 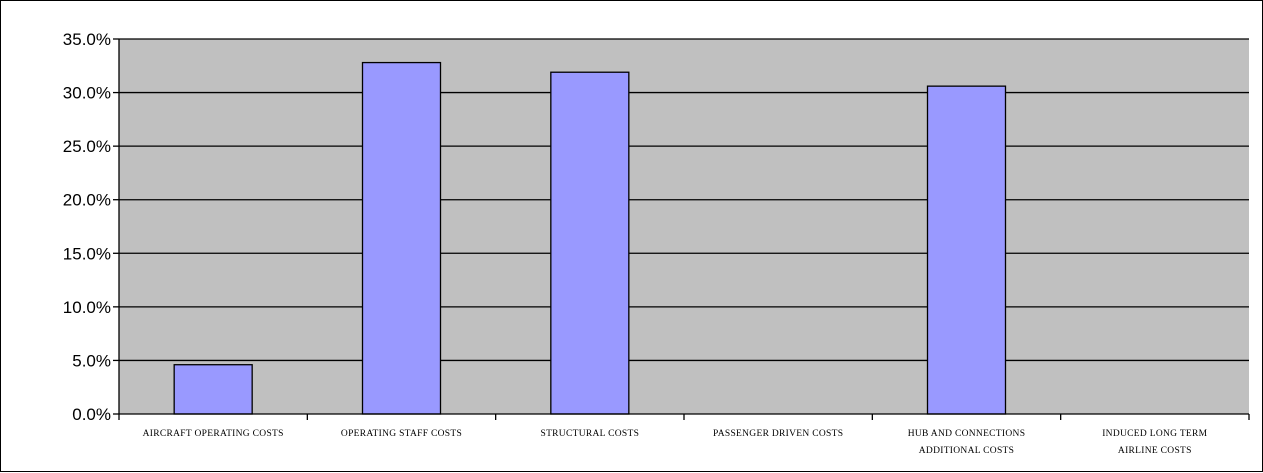 What do you see at coordinates (87, 93) in the screenshot?
I see `y-tick-label: 30.0%` at bounding box center [87, 93].